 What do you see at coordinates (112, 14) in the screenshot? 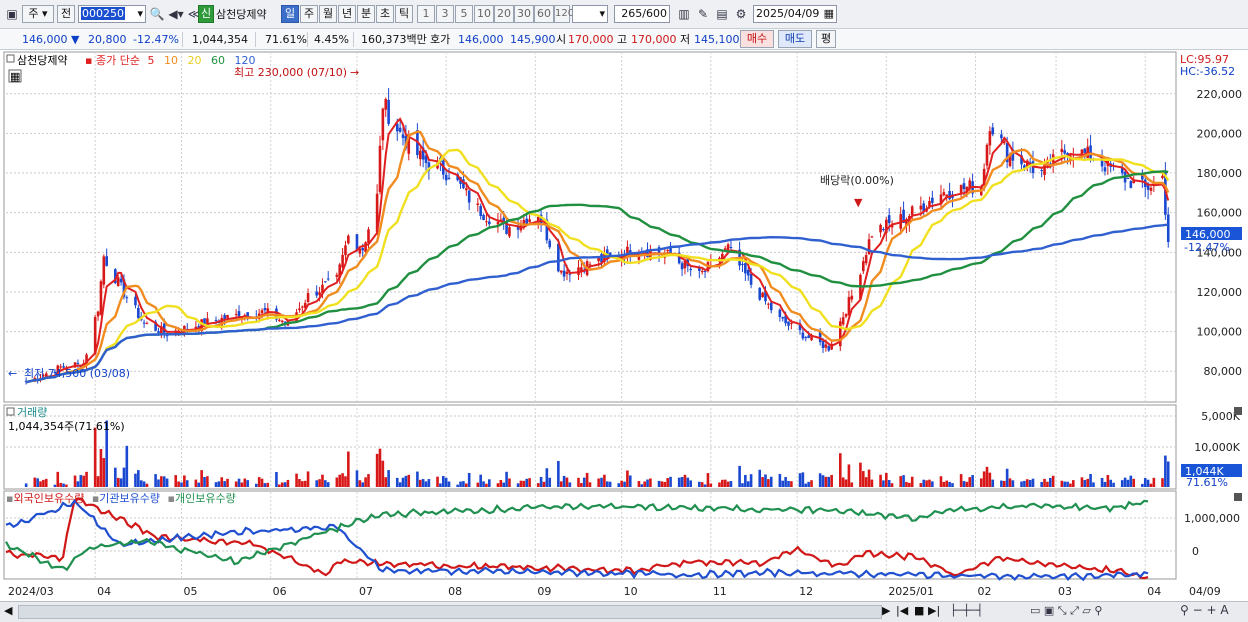
I see `stock-code-input: 000250 ▾` at bounding box center [112, 14].